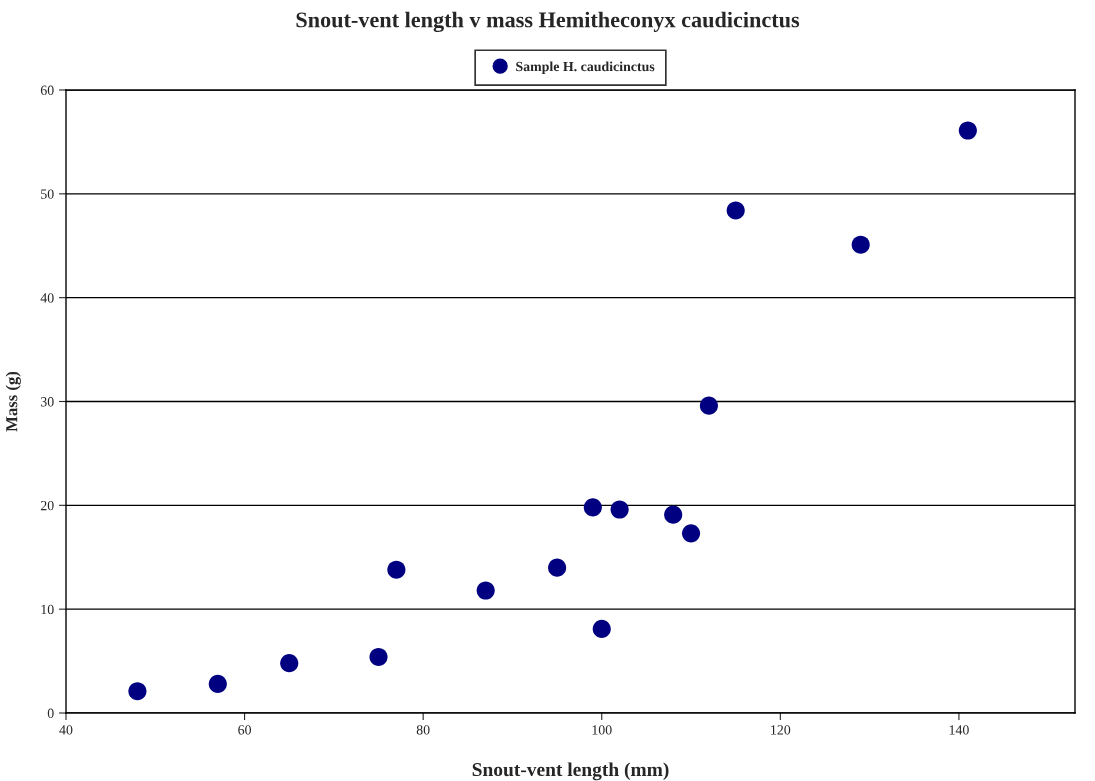  What do you see at coordinates (47, 298) in the screenshot?
I see `y-tick-label: 40` at bounding box center [47, 298].